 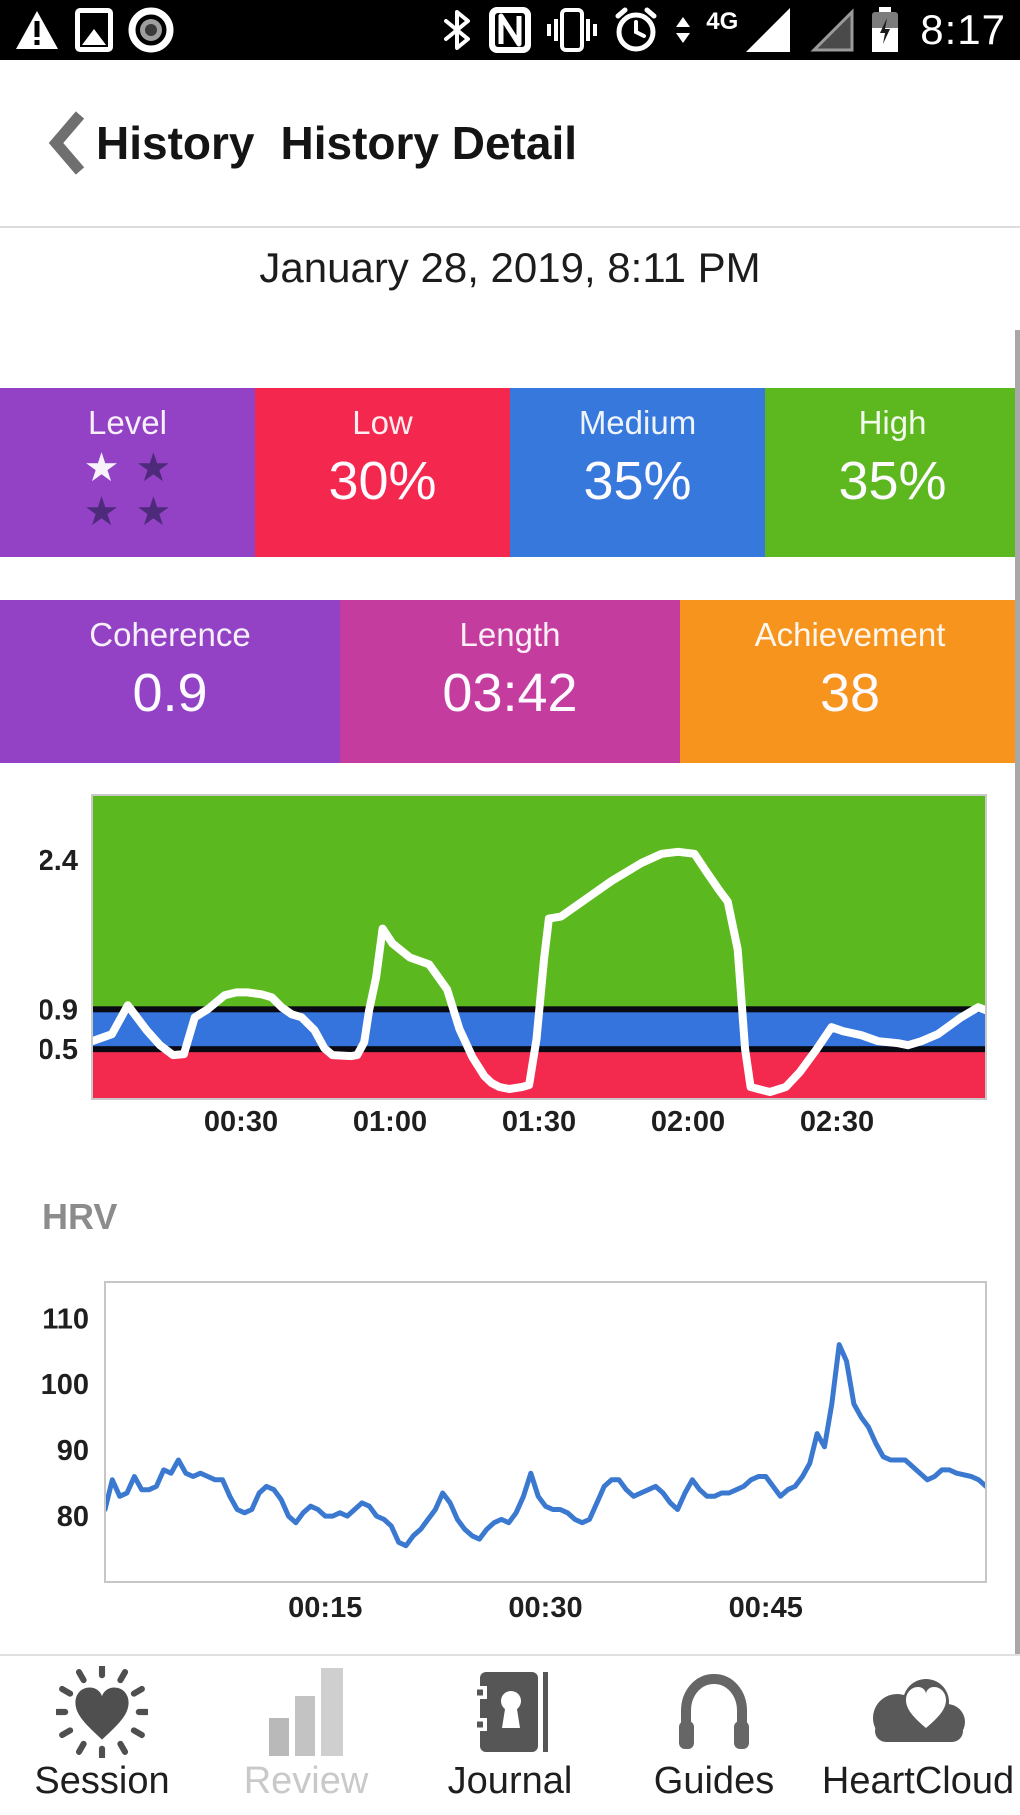 I want to click on nfc-icon, so click(x=510, y=30).